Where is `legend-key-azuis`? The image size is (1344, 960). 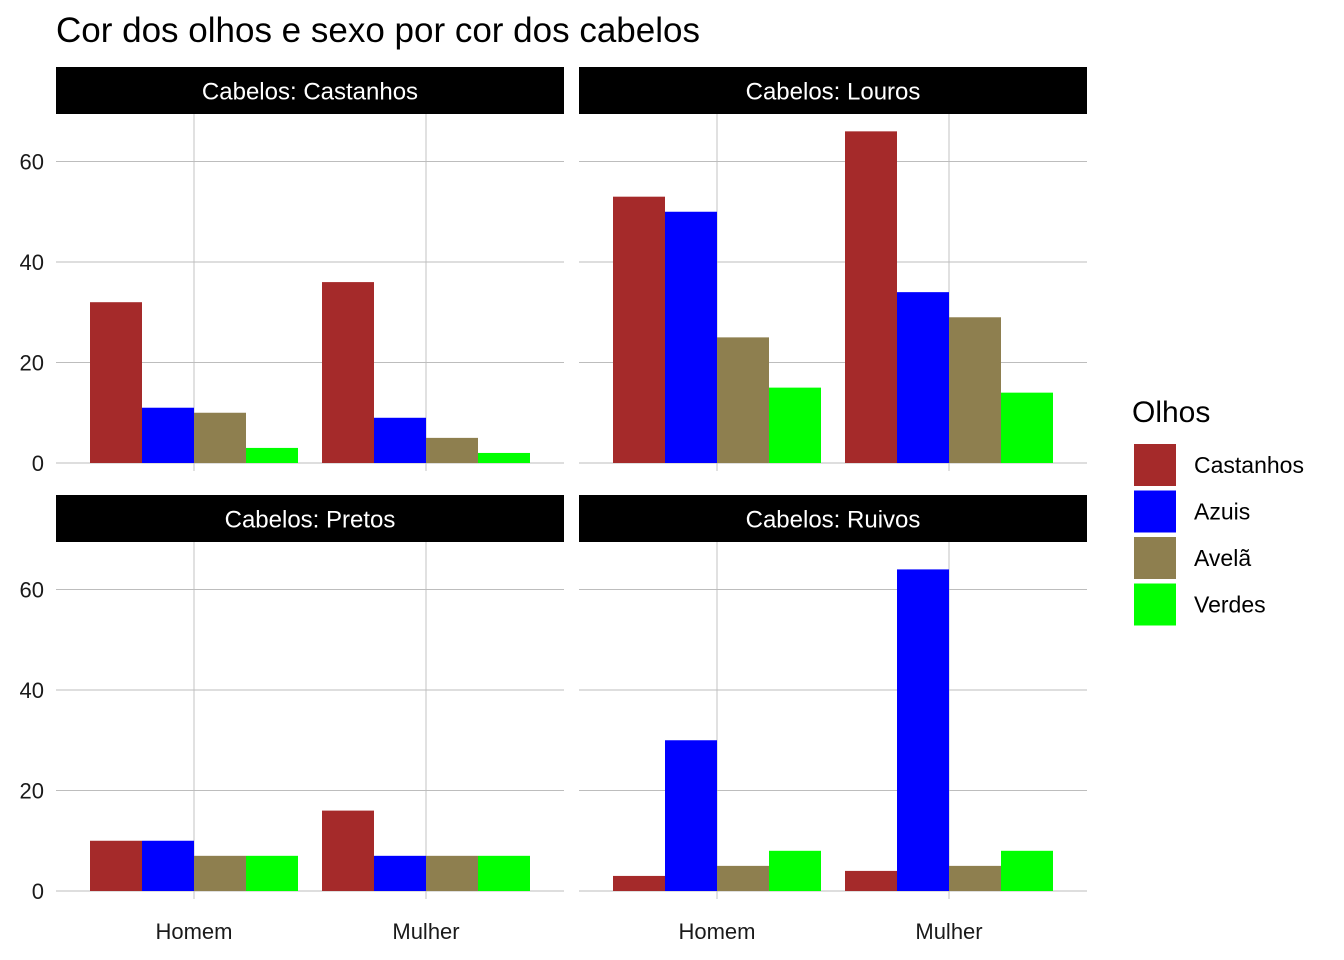
legend-key-azuis is located at coordinates (1155, 511).